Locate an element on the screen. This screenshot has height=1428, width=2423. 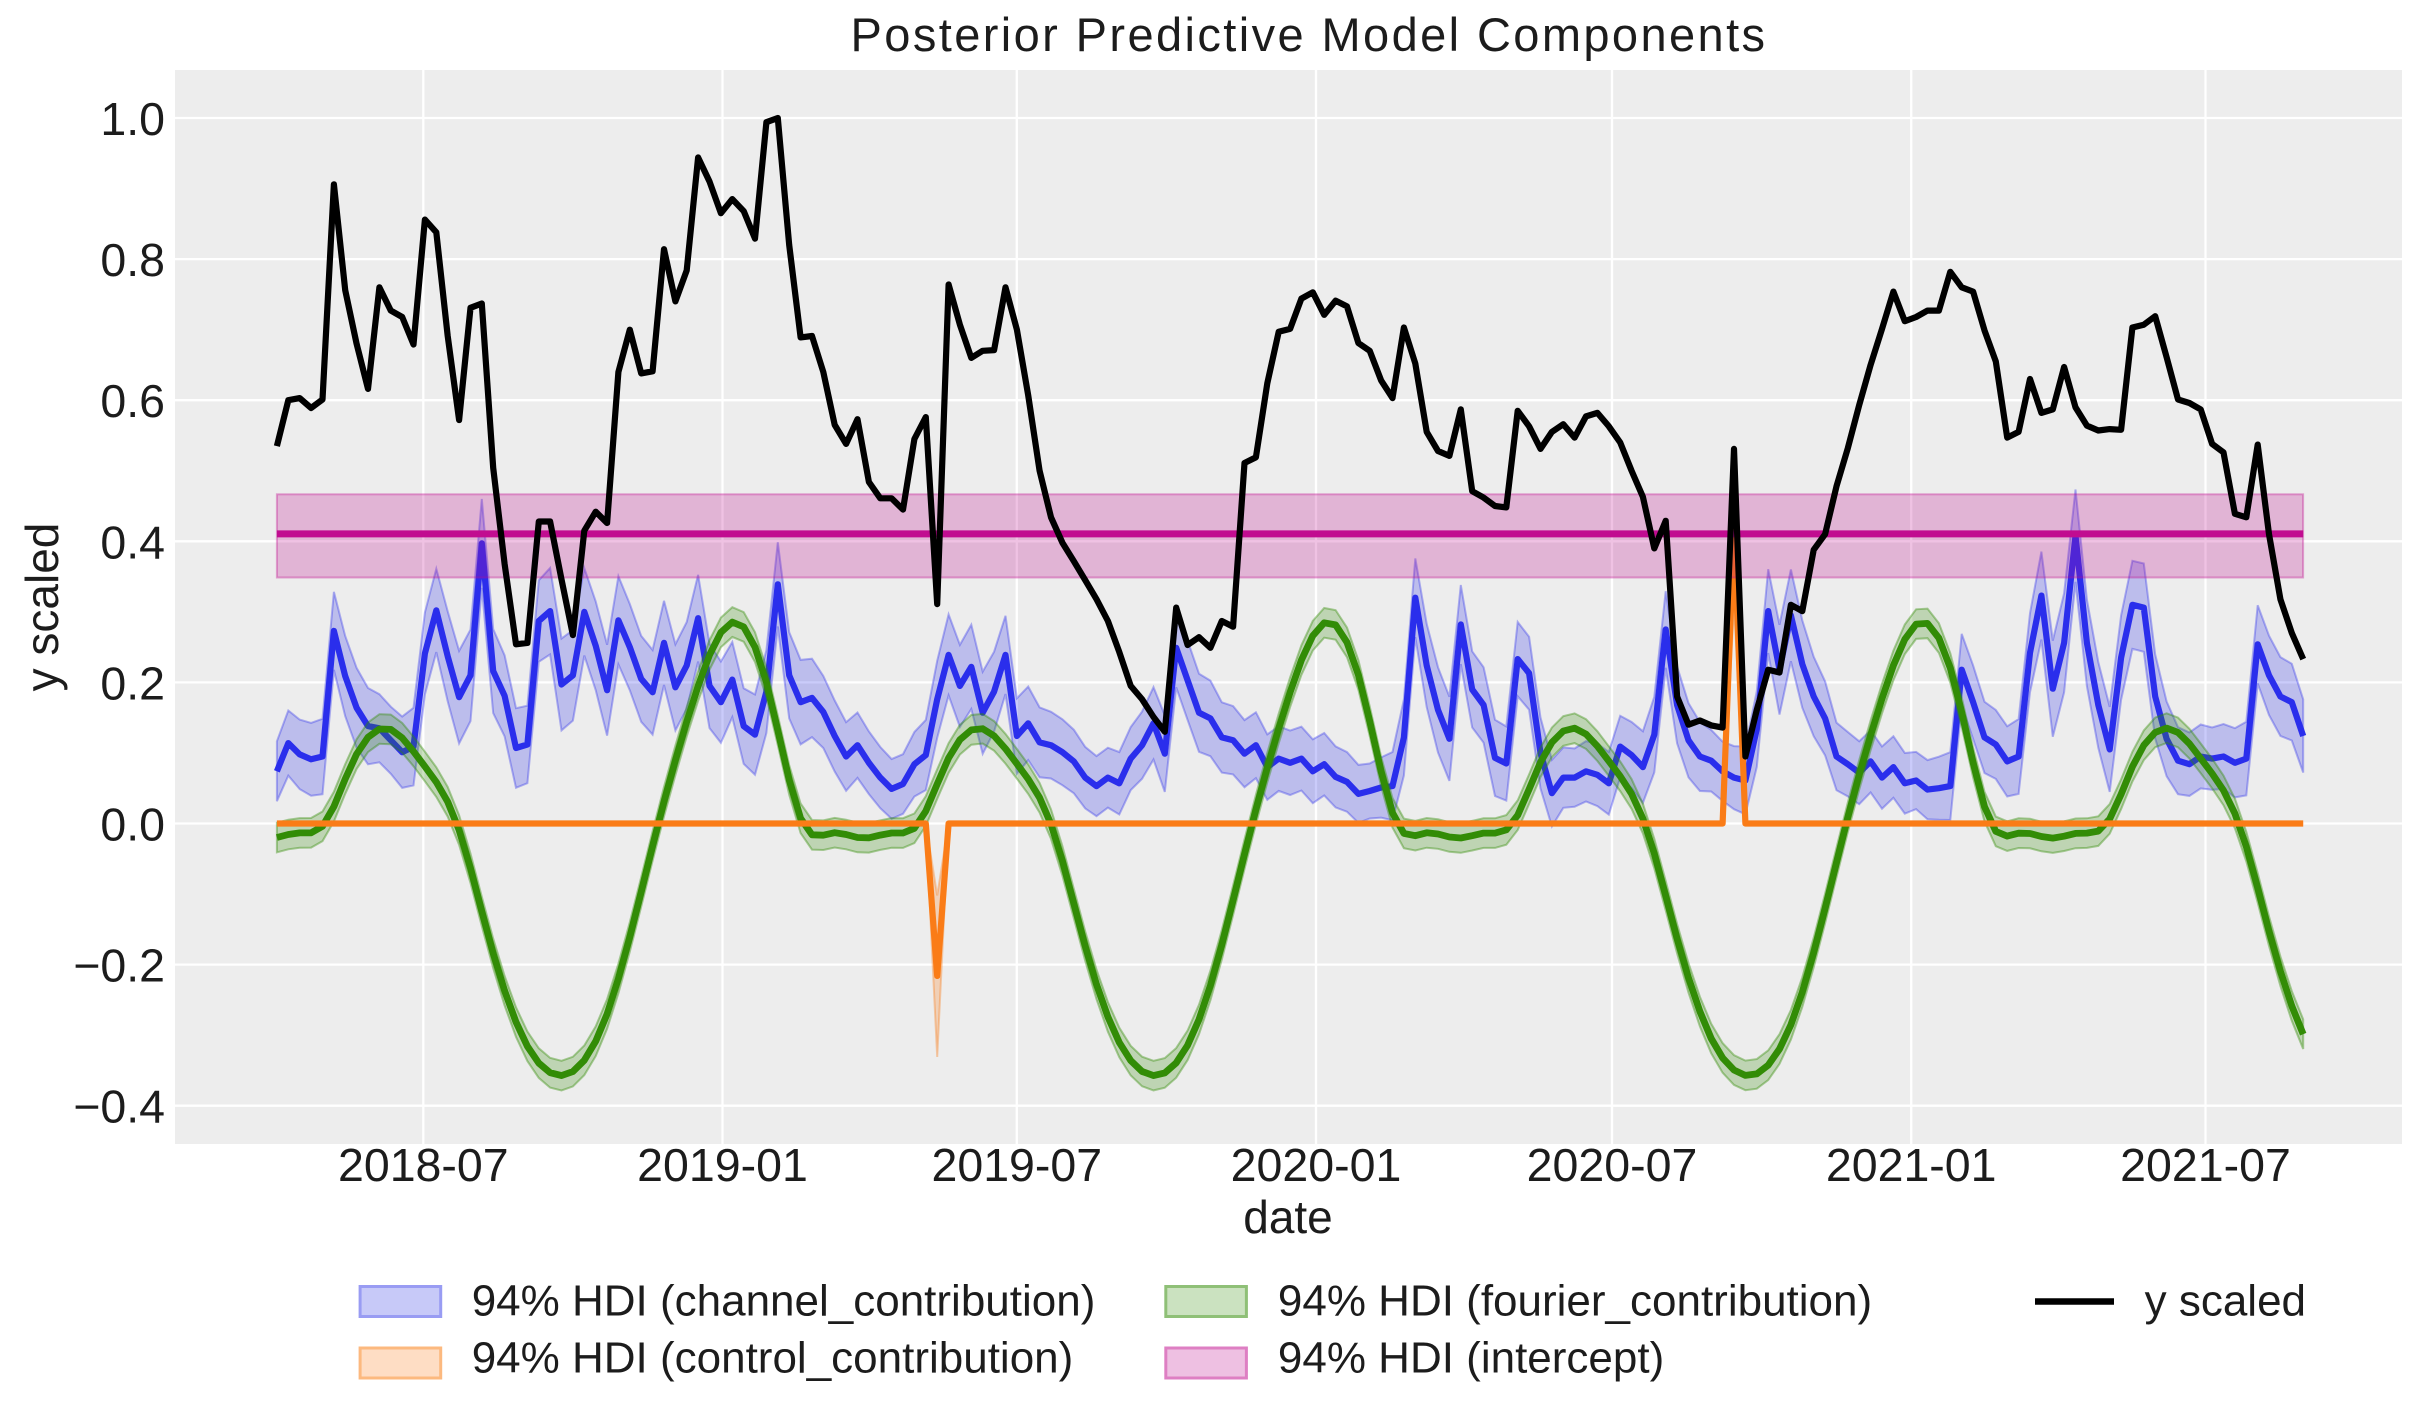
svg-text: 0.8 is located at coordinates (132, 260).